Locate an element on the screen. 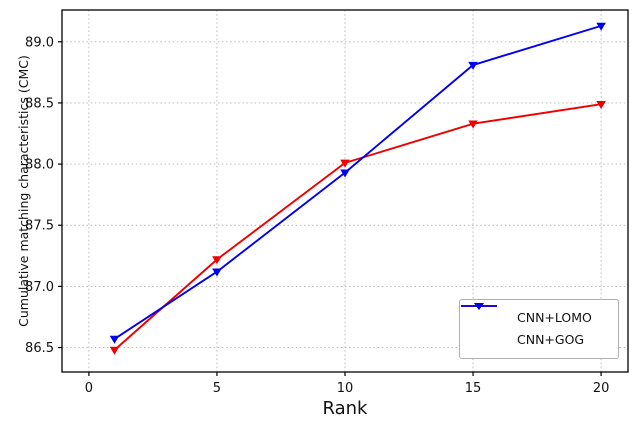 The width and height of the screenshot is (640, 431). legend: CNN+LOMO CNN+GOG is located at coordinates (539, 329).